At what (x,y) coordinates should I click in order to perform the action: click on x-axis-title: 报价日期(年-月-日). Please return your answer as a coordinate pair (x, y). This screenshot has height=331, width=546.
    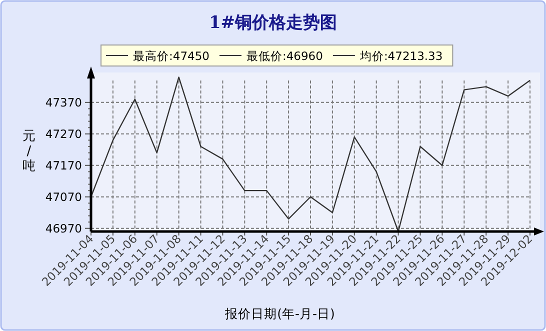
    Looking at the image, I should click on (279, 313).